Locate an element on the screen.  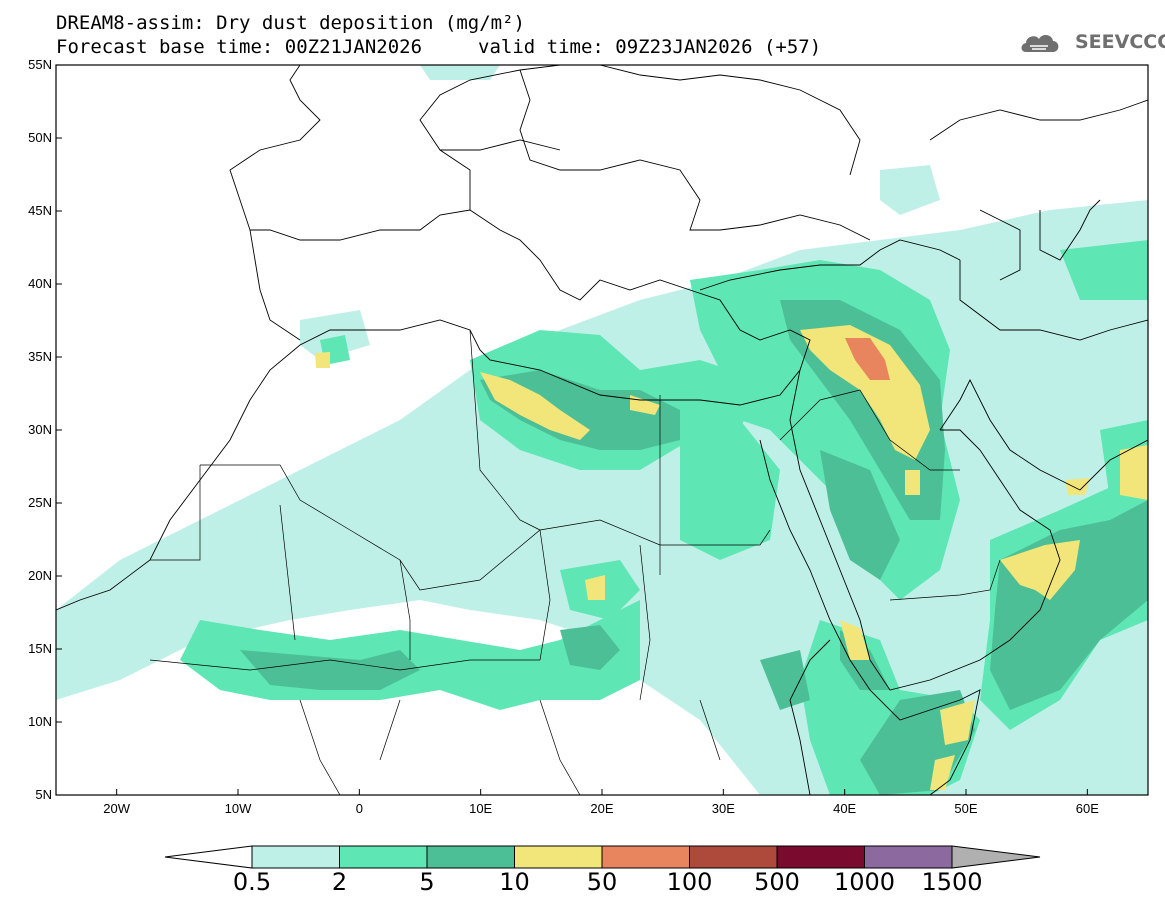
colorbar-label: 1000 is located at coordinates (864, 882).